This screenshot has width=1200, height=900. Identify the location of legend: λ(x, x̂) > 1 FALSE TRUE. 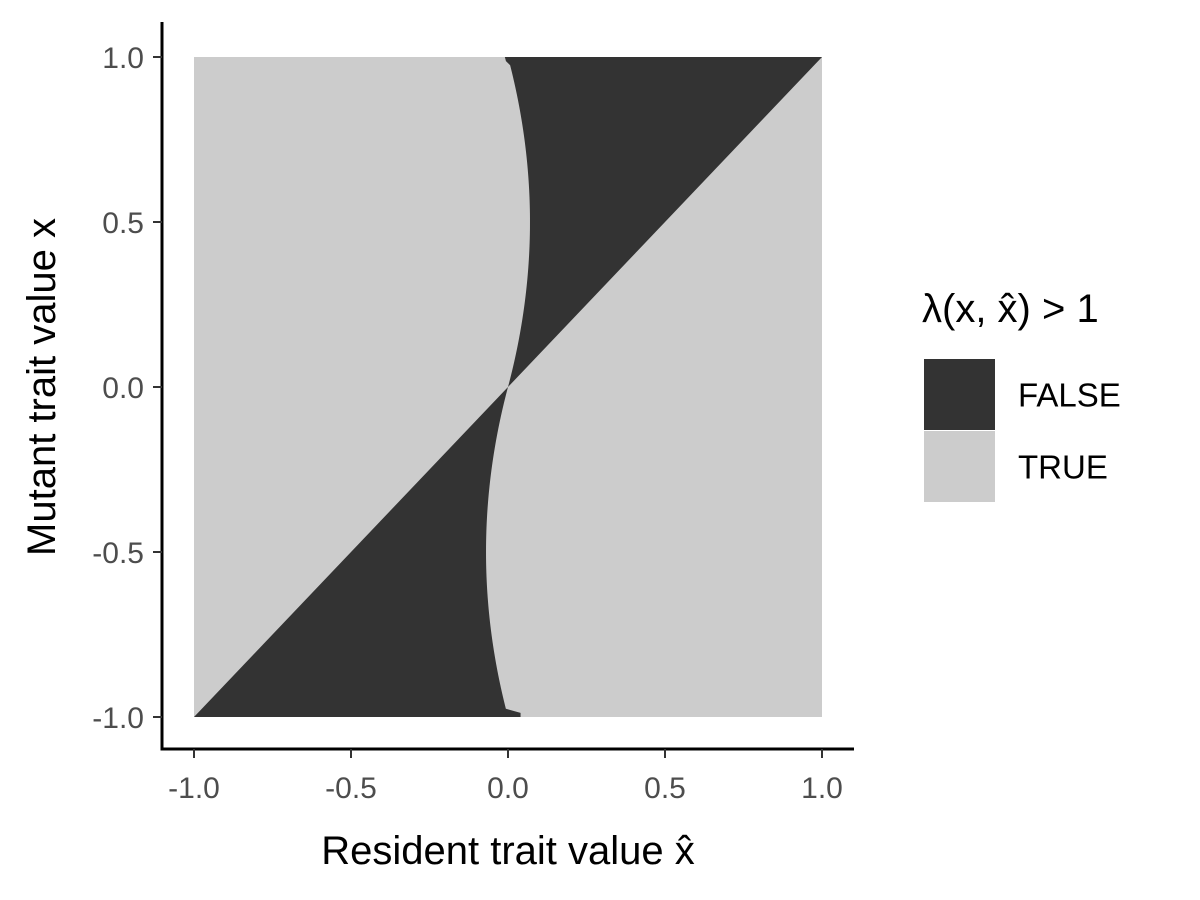
(1021, 394).